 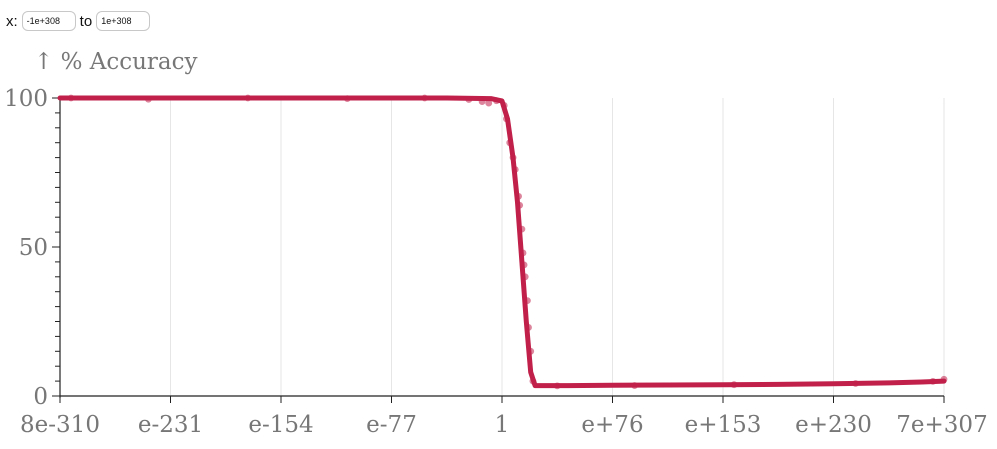 I want to click on x-tick-label: 8e-310, so click(x=60, y=425).